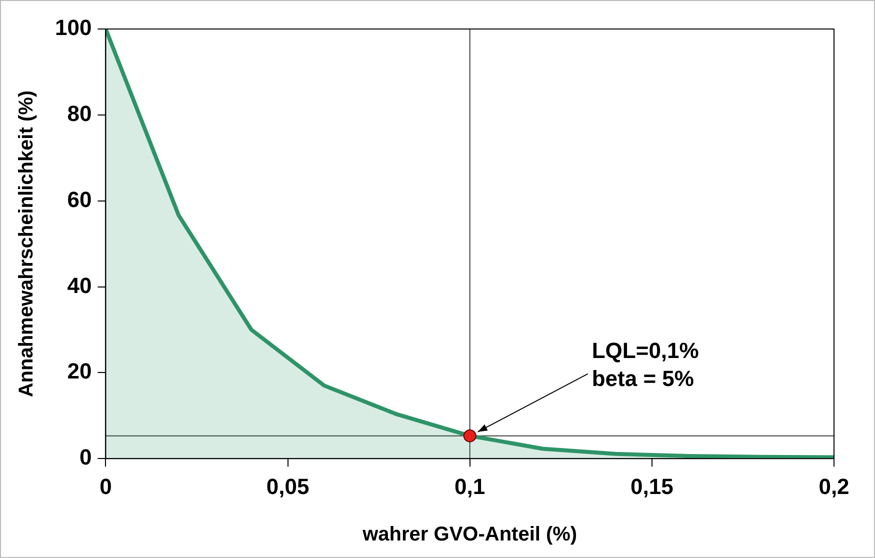 The image size is (875, 558). Describe the element at coordinates (79, 285) in the screenshot. I see `y-tick-label: 40` at that location.